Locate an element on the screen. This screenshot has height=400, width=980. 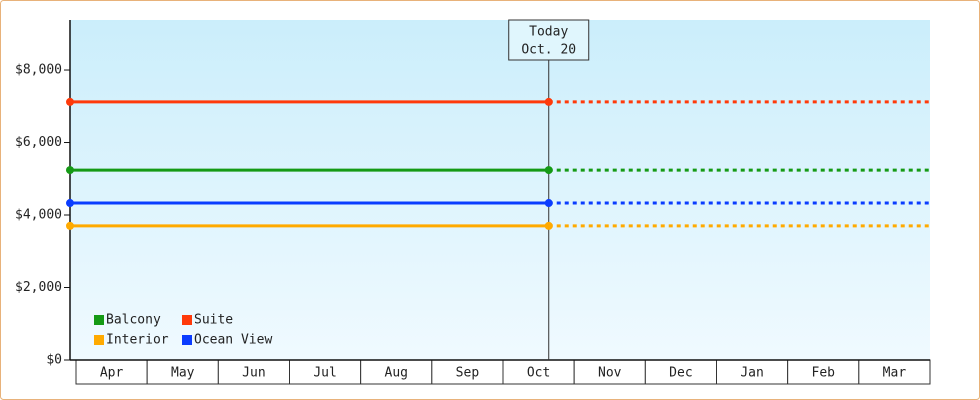
legend-label: Suite is located at coordinates (213, 320).